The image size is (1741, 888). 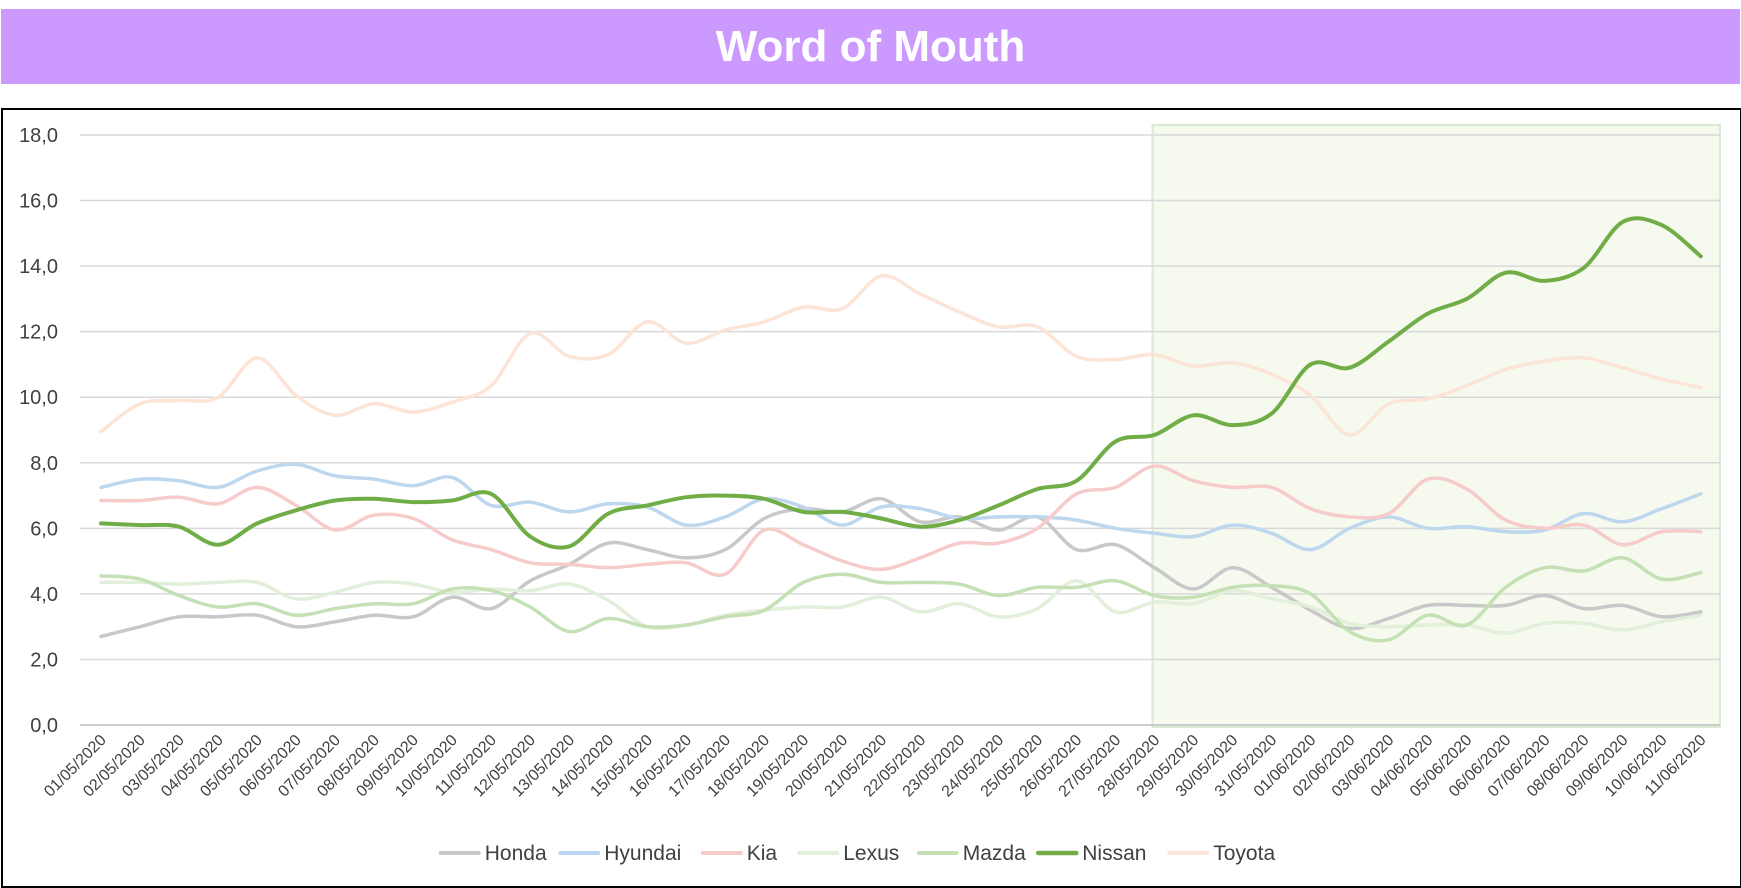 What do you see at coordinates (44, 726) in the screenshot?
I see `y-tick-label: 0,0` at bounding box center [44, 726].